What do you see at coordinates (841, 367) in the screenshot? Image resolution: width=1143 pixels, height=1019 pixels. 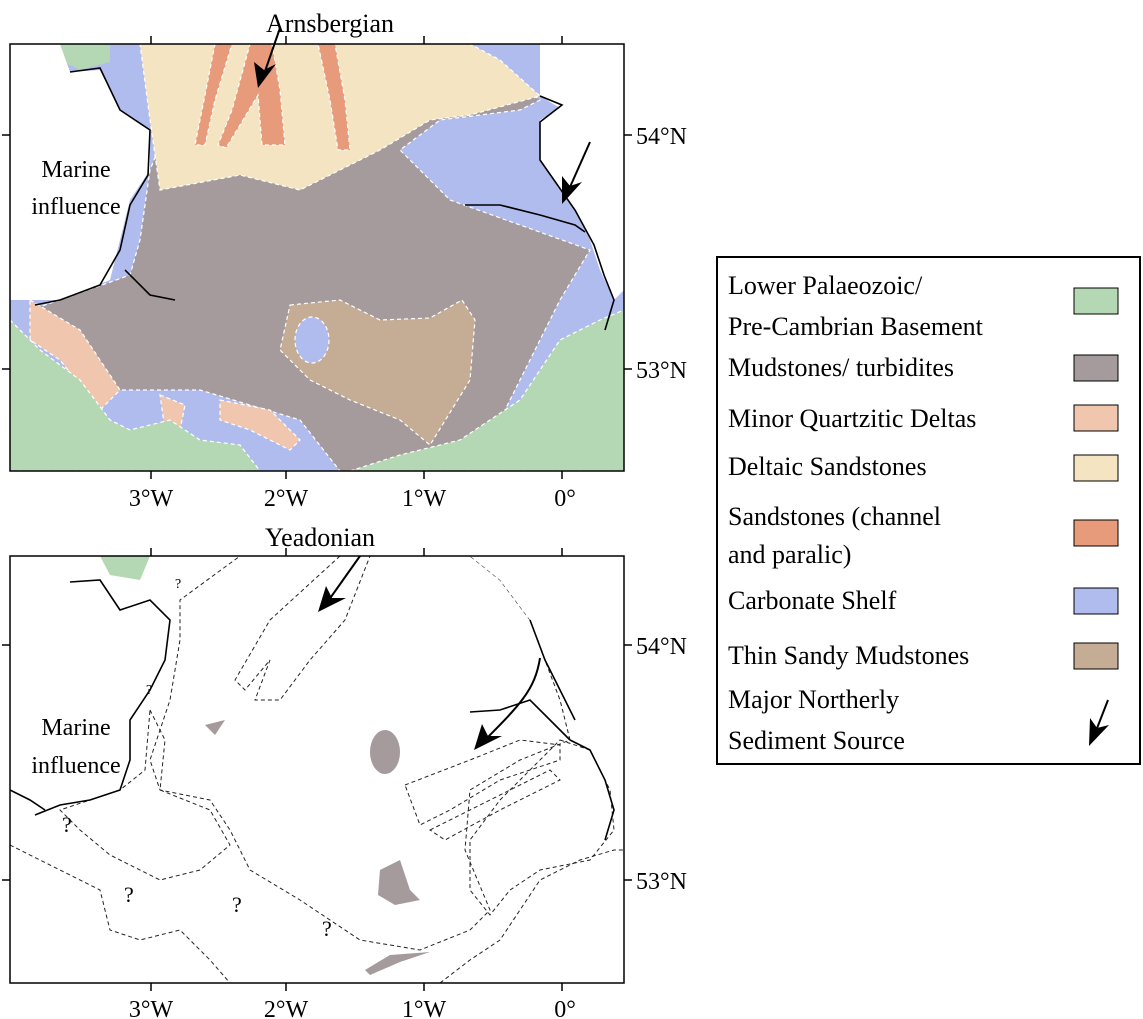 I see `legend-label: Mudstones/ turbidites` at bounding box center [841, 367].